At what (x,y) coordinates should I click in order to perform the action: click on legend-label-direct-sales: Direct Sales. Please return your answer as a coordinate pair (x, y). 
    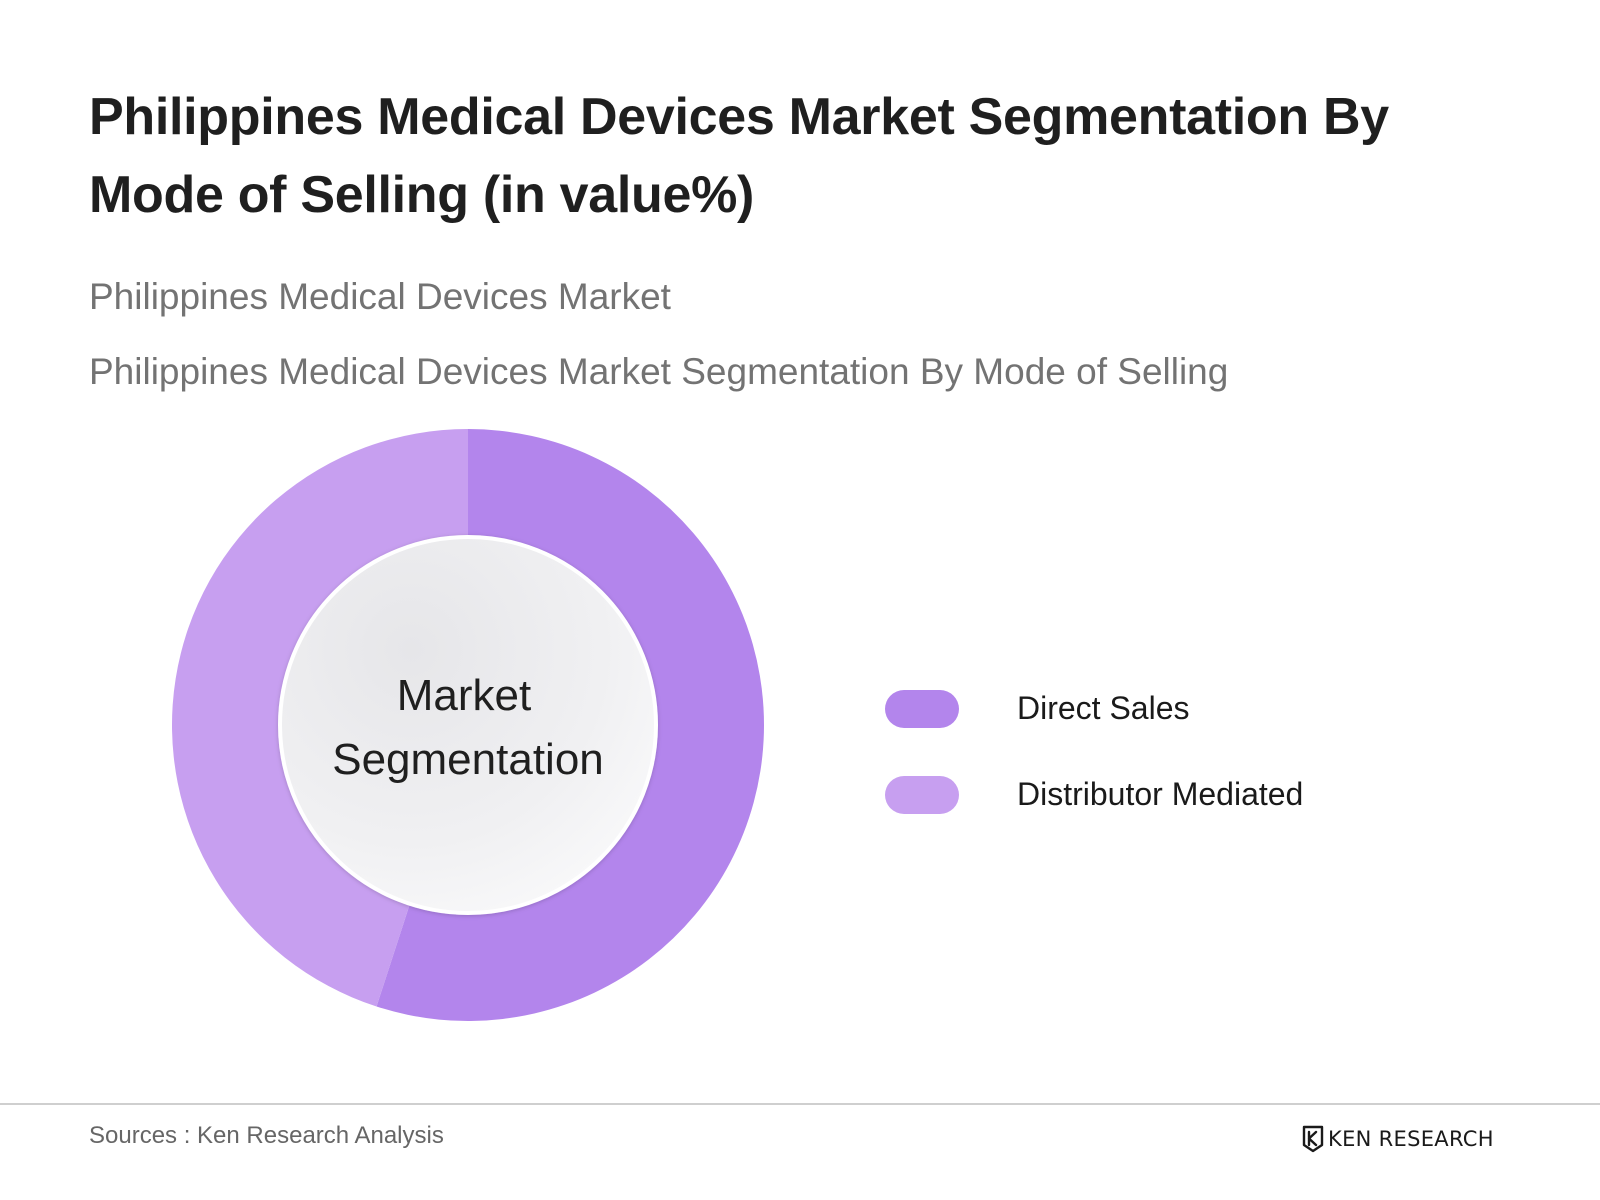
    Looking at the image, I should click on (1103, 708).